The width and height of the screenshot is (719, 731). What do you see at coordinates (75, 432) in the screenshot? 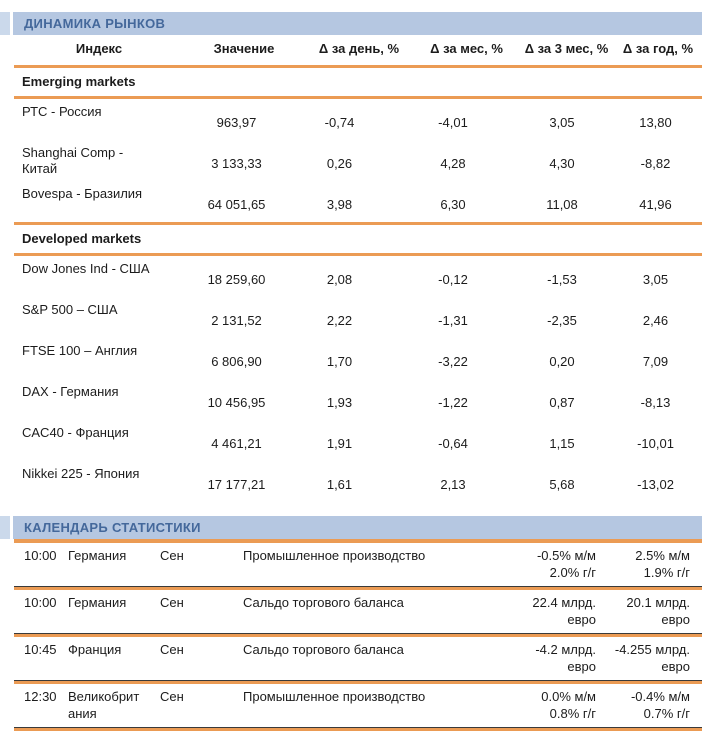
I see `market-index-name: CAC40 - Франция` at bounding box center [75, 432].